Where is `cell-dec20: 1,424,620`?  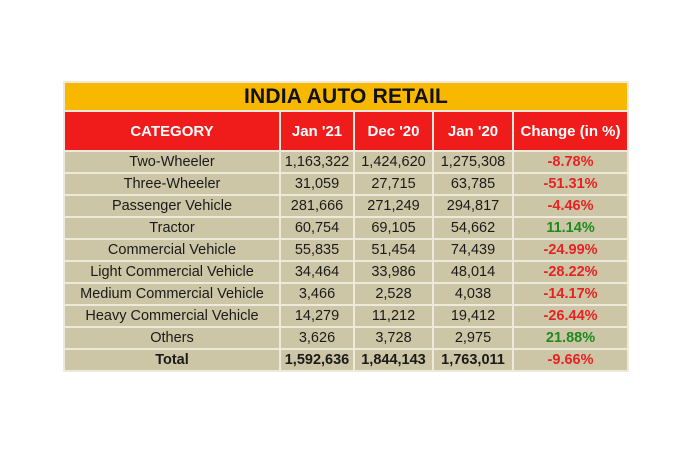 cell-dec20: 1,424,620 is located at coordinates (393, 162).